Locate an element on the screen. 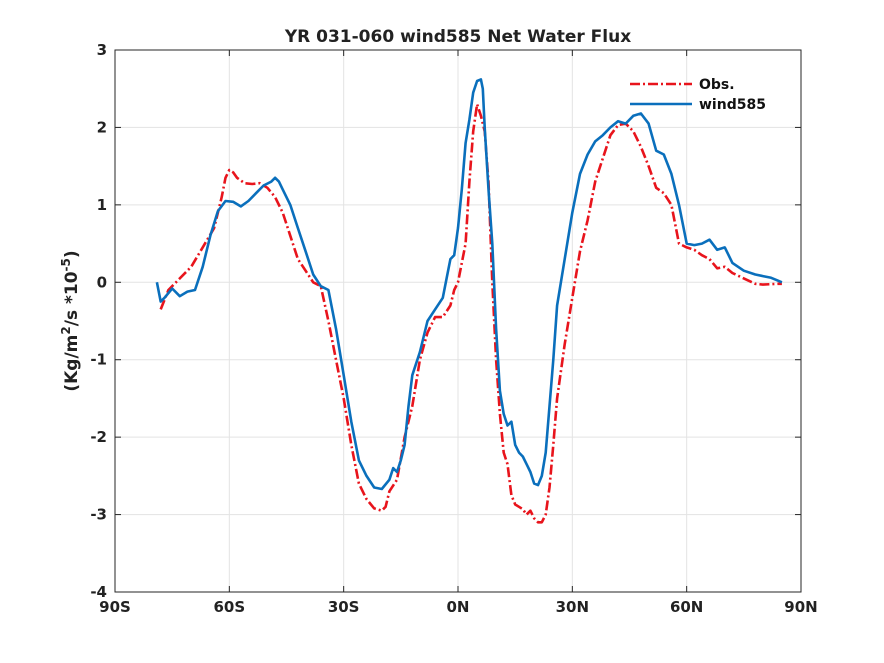 This screenshot has height=663, width=884. x-tick-label: 60S is located at coordinates (229, 607).